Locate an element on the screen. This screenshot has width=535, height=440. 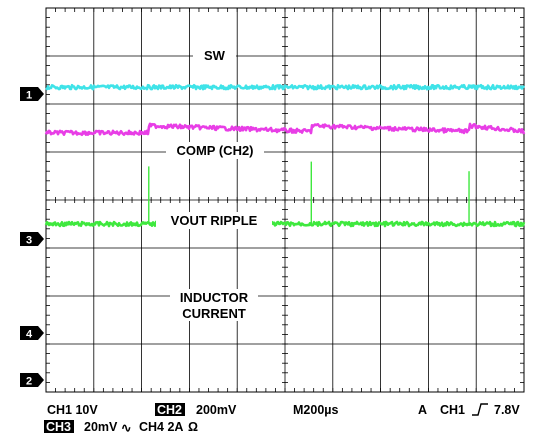
sw-label: SW is located at coordinates (214, 55).